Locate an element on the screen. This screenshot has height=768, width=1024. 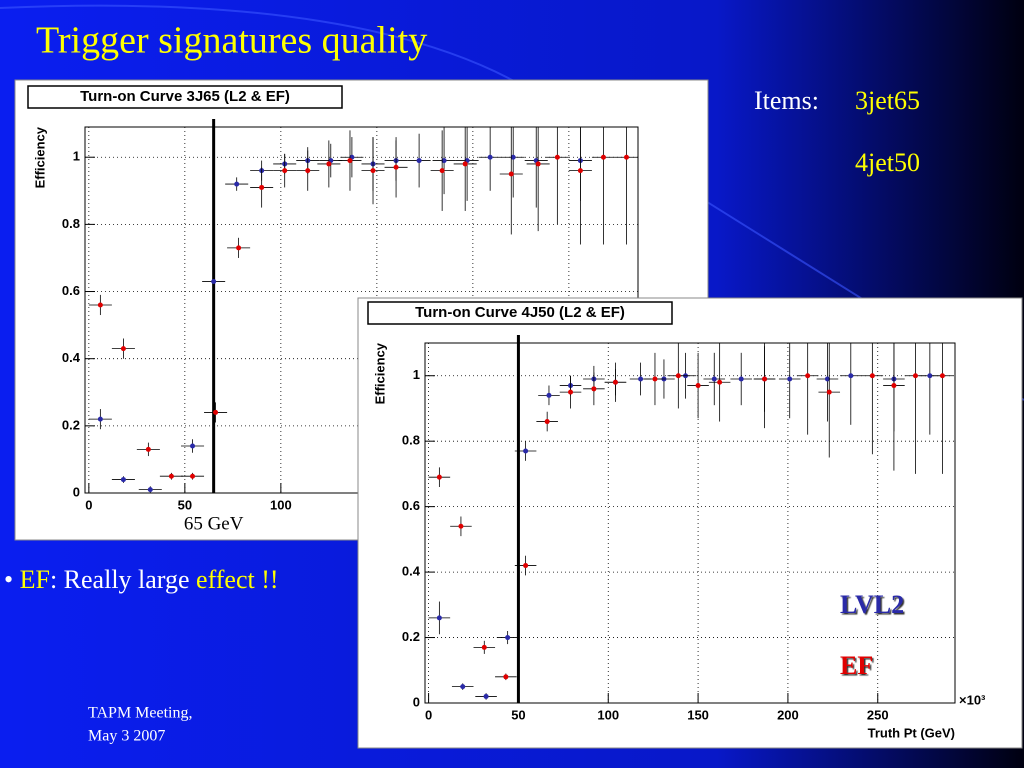
legend-entry: EF is located at coordinates (856, 665).